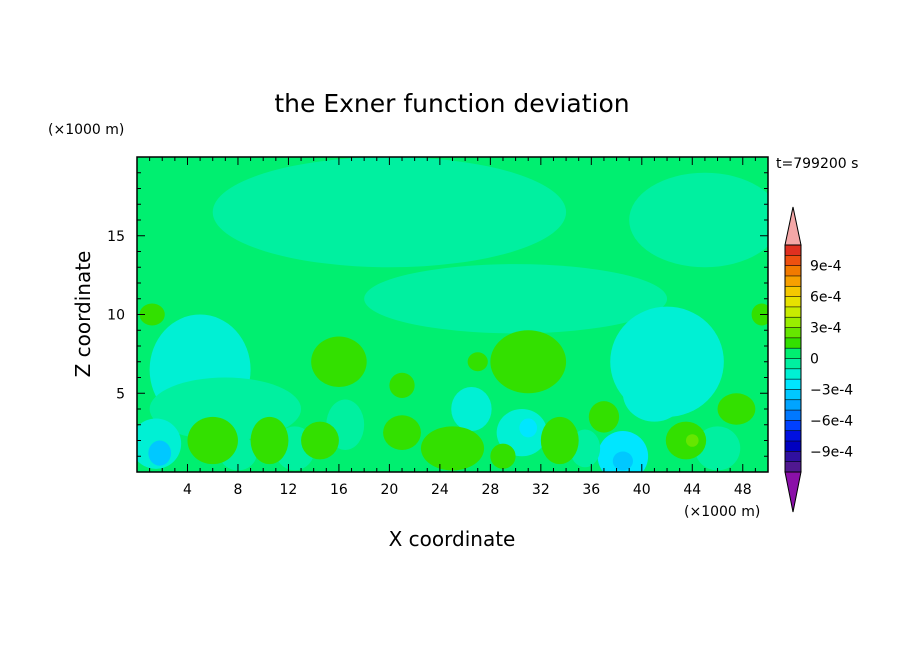 This screenshot has width=904, height=654. I want to click on x-tick-label: 16, so click(339, 490).